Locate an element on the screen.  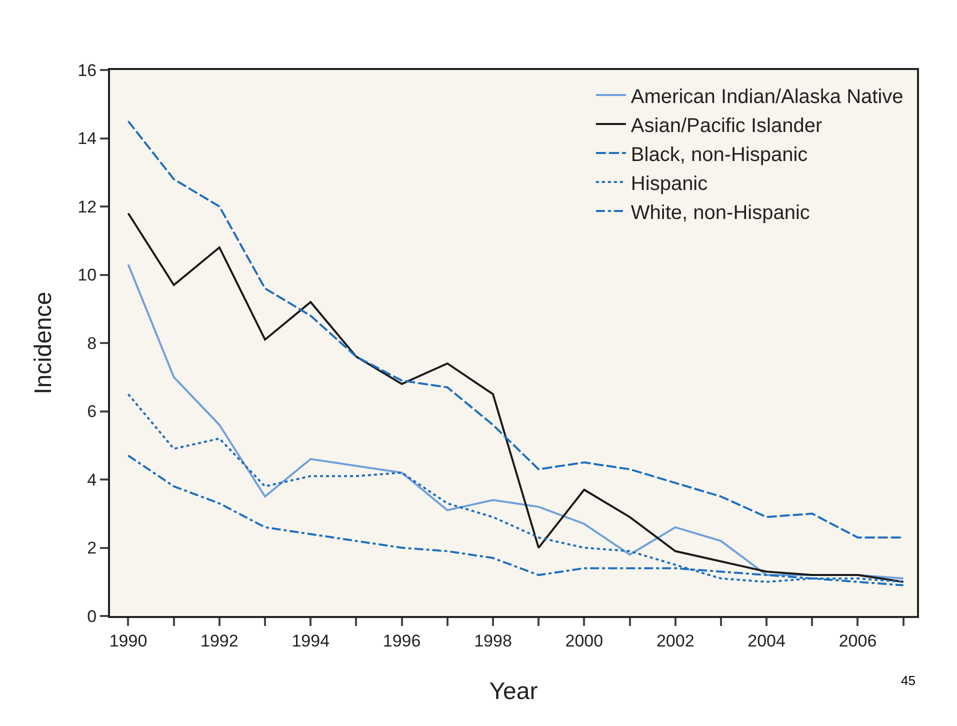
x-tick-label: 2004 is located at coordinates (767, 640).